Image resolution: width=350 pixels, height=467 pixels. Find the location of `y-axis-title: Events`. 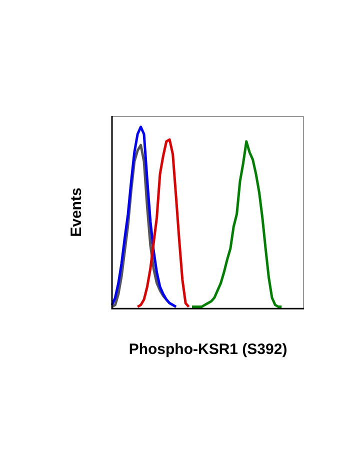

y-axis-title: Events is located at coordinates (77, 212).